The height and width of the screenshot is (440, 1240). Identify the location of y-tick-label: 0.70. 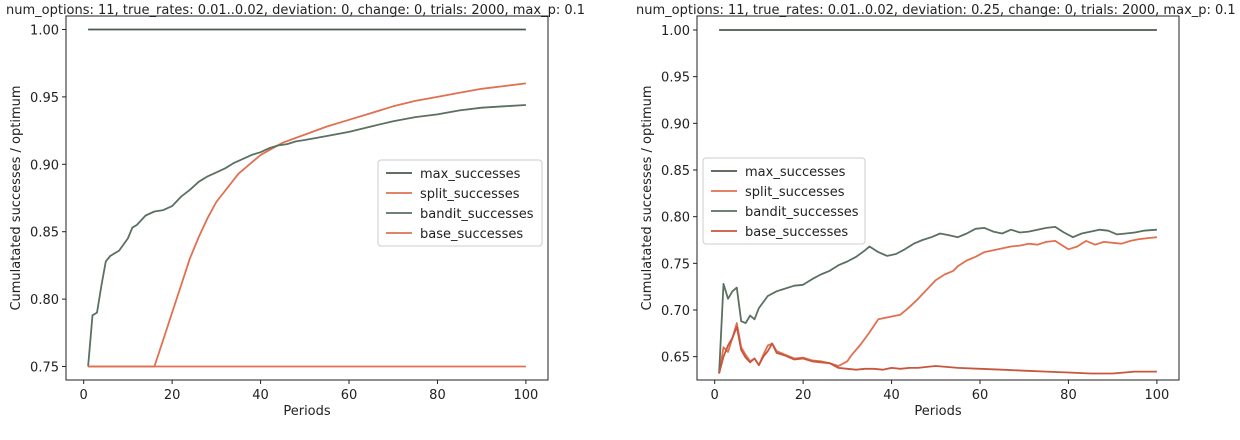
(675, 311).